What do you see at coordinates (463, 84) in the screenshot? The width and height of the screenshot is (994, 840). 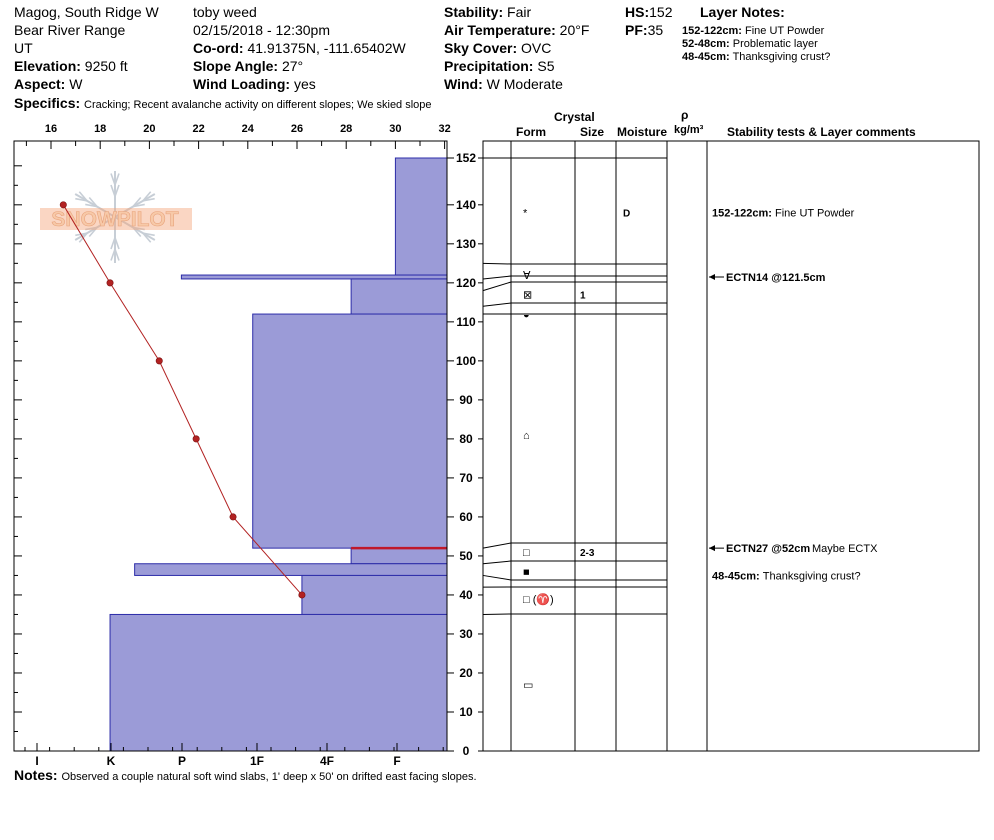 I see `wind-label: Wind:` at bounding box center [463, 84].